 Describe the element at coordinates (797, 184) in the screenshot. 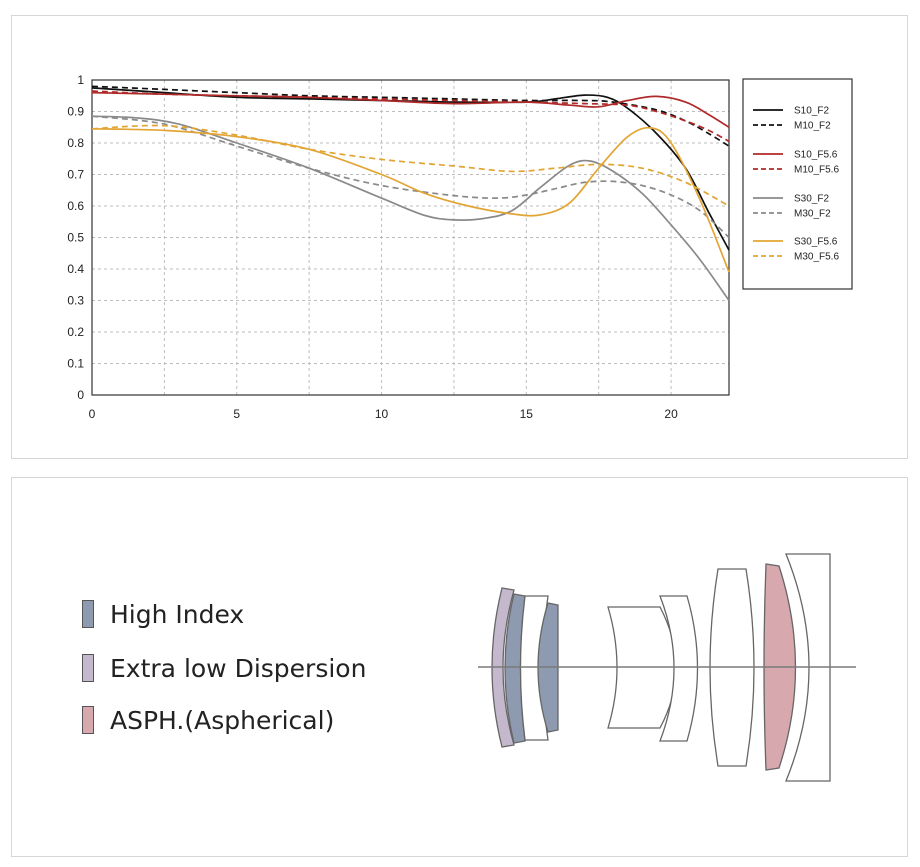

I see `legend-box` at that location.